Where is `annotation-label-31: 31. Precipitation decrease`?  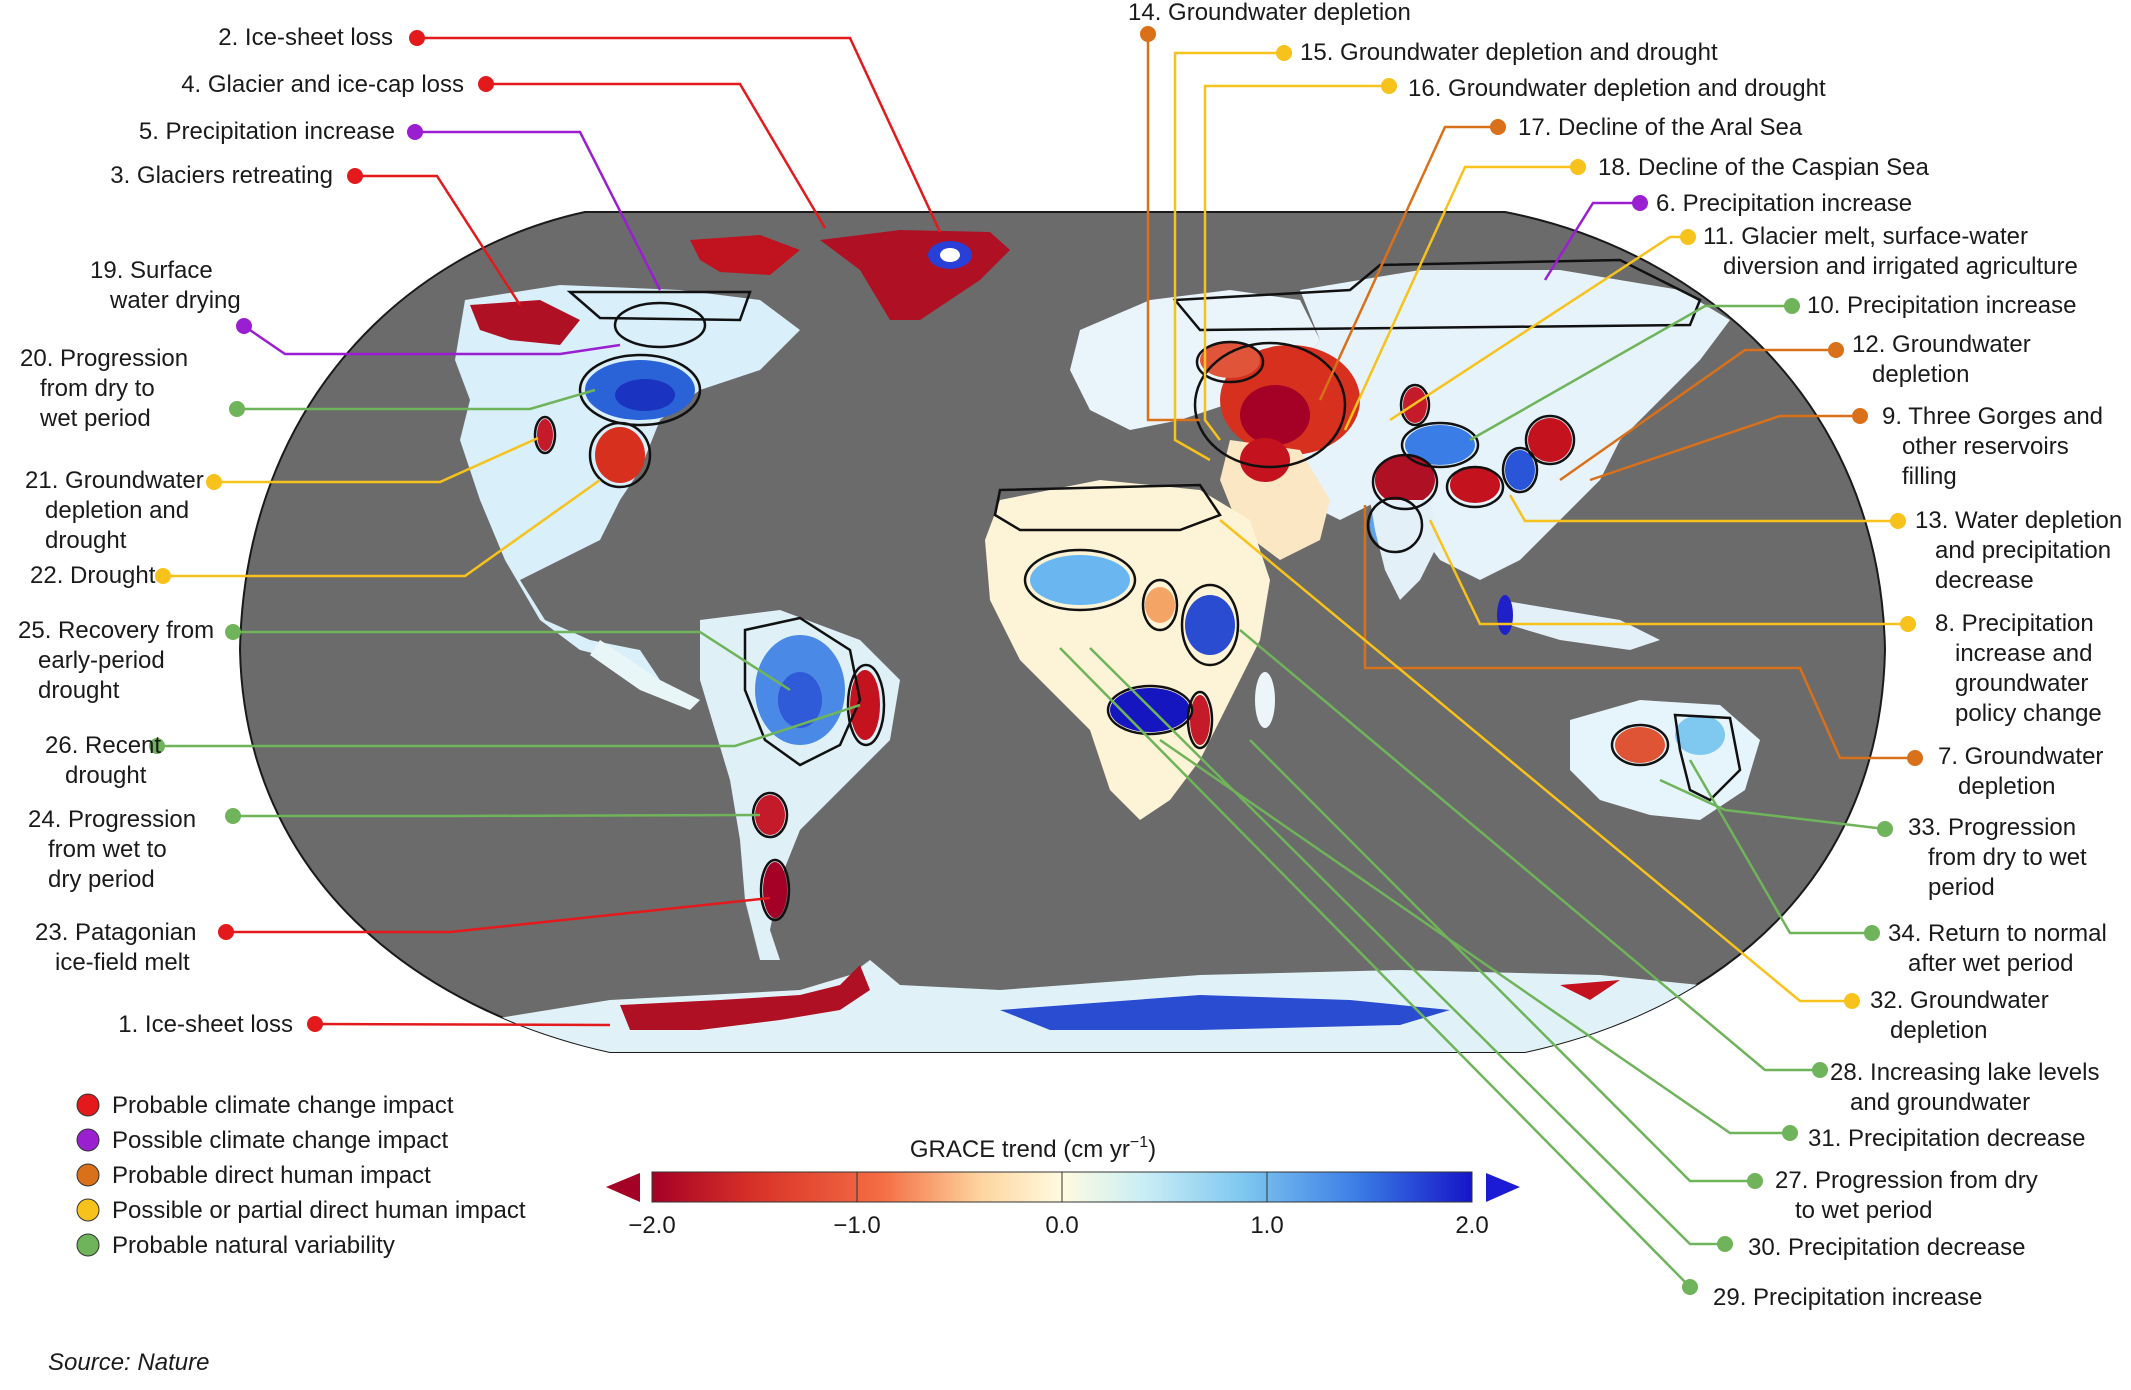
annotation-label-31: 31. Precipitation decrease is located at coordinates (1947, 1138).